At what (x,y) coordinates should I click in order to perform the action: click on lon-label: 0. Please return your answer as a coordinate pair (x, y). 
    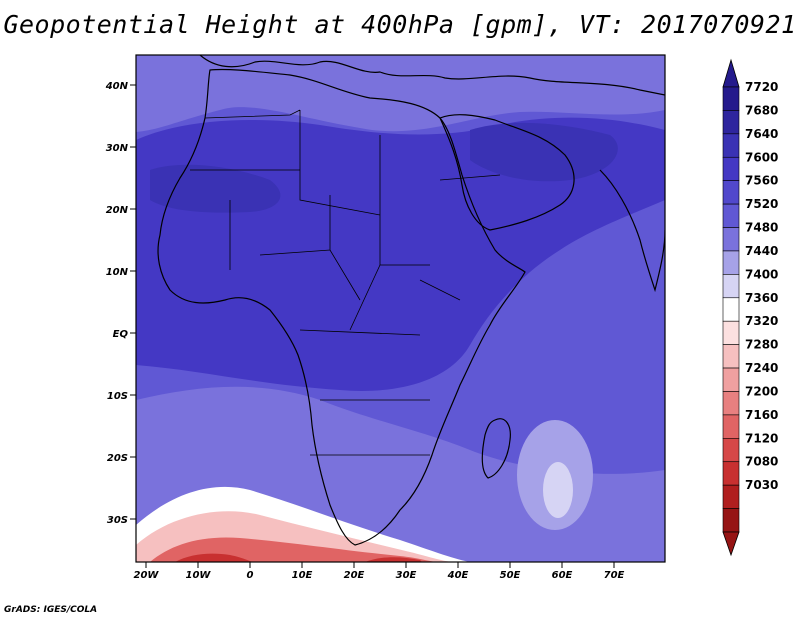
    Looking at the image, I should click on (250, 575).